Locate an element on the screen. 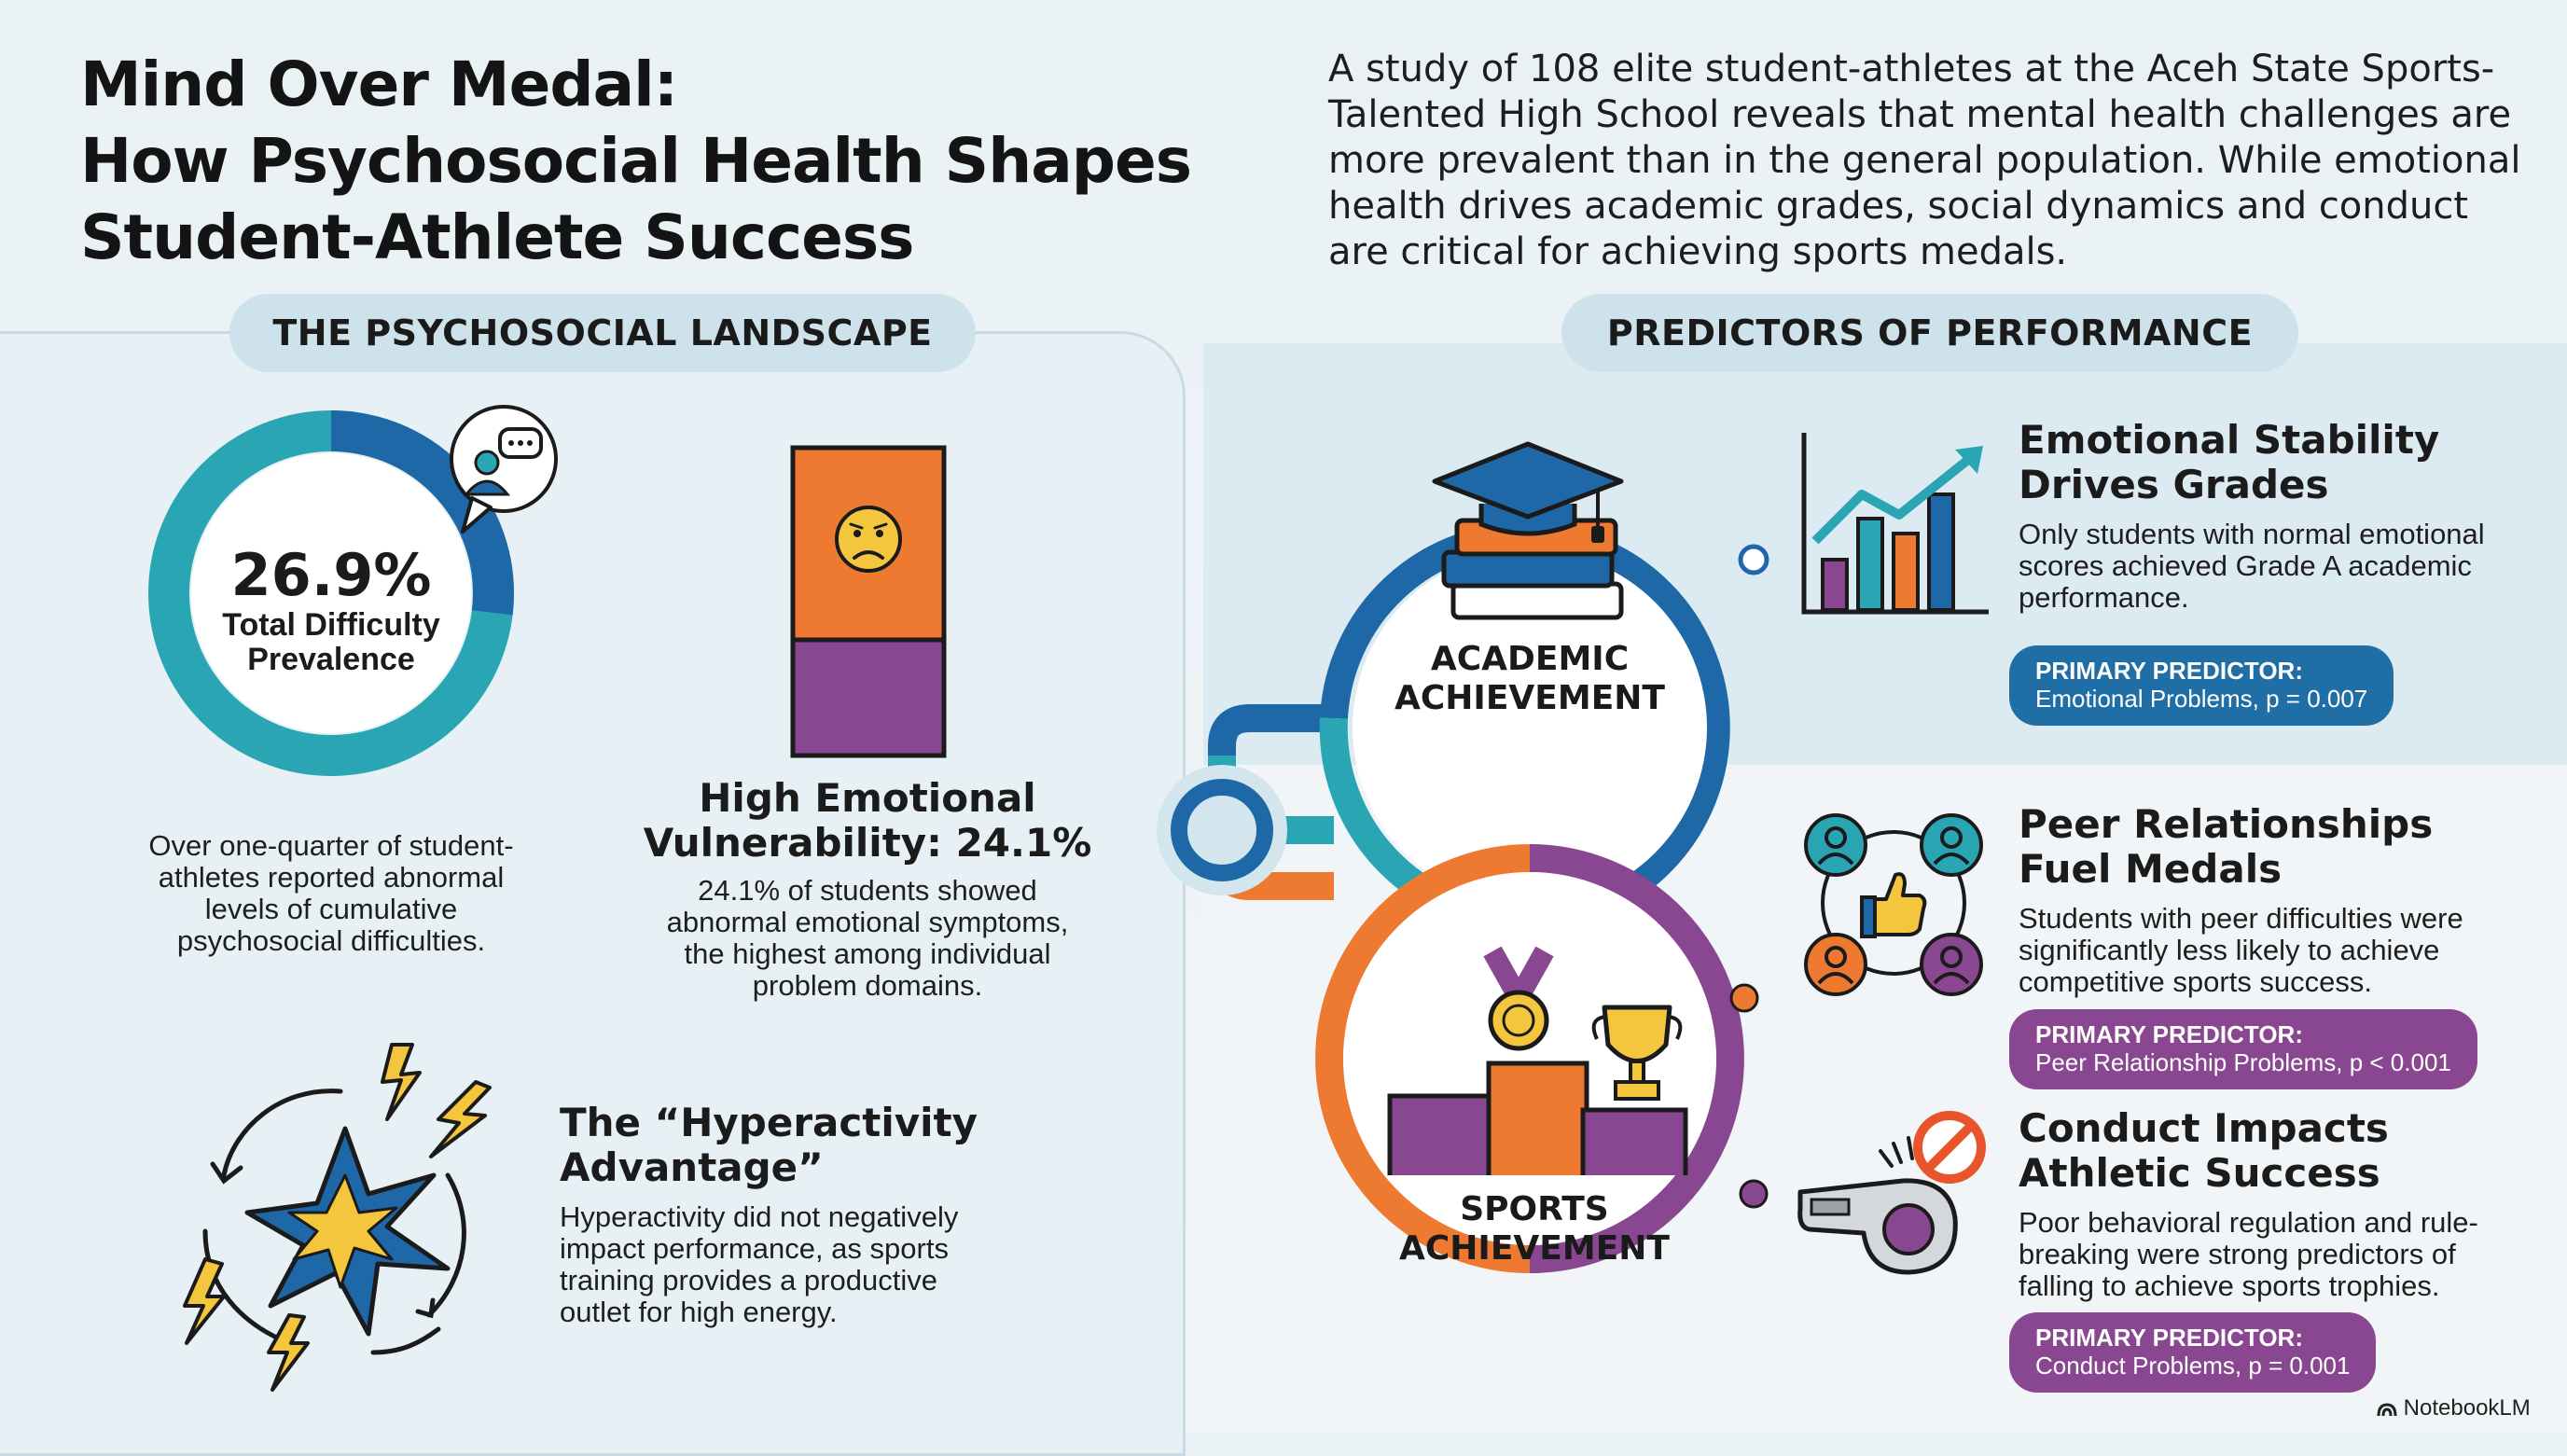  vulnerability-heading: High Emotional Vulnerability: 24.1% is located at coordinates (867, 821).